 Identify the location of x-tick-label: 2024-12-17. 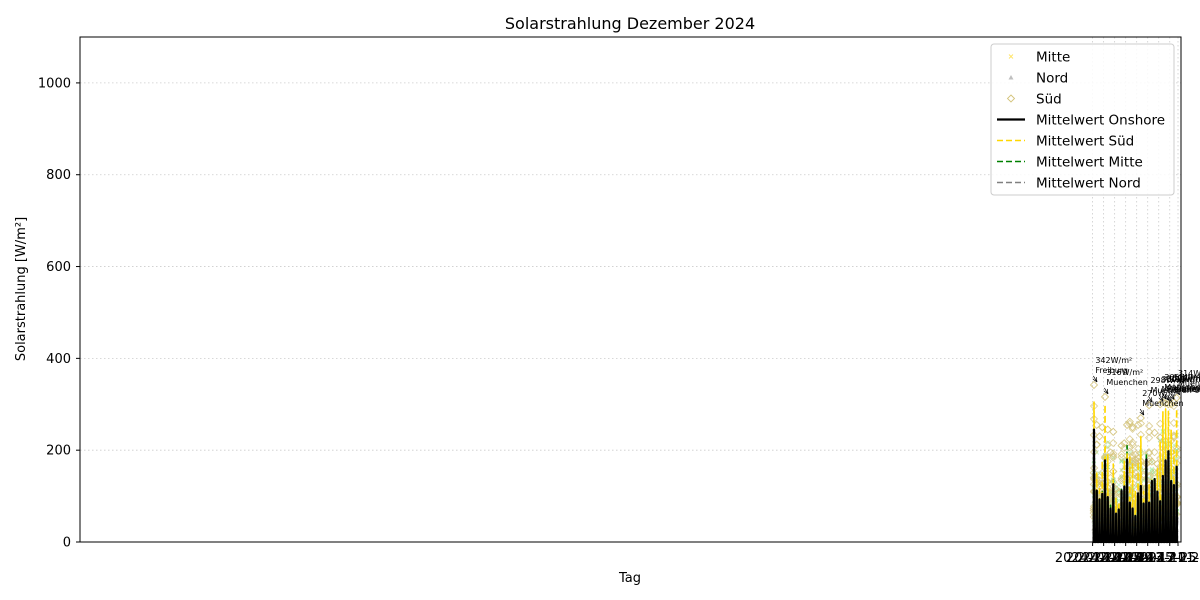
(1137, 558).